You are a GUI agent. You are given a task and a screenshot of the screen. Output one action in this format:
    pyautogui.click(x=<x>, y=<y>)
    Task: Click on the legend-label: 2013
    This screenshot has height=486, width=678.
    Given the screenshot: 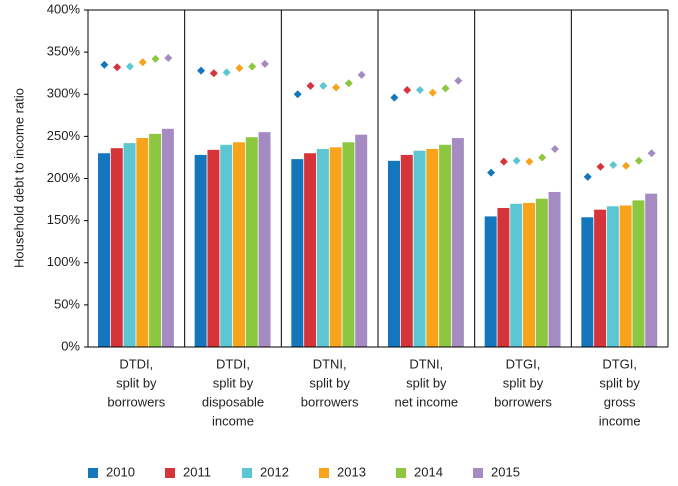 What is the action you would take?
    pyautogui.click(x=351, y=471)
    